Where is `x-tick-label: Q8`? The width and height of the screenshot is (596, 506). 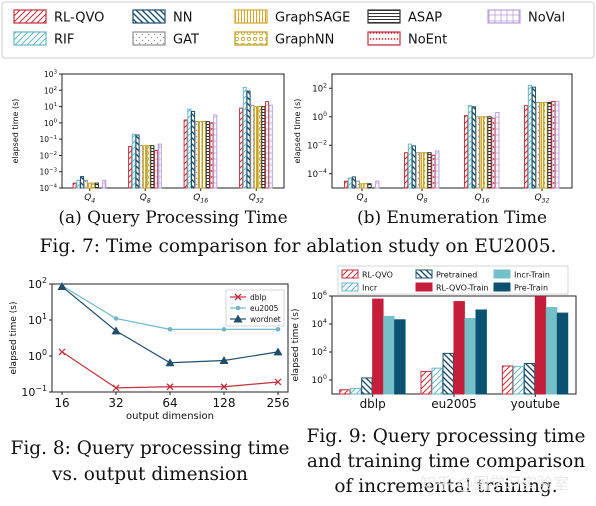
x-tick-label: Q8 is located at coordinates (421, 198).